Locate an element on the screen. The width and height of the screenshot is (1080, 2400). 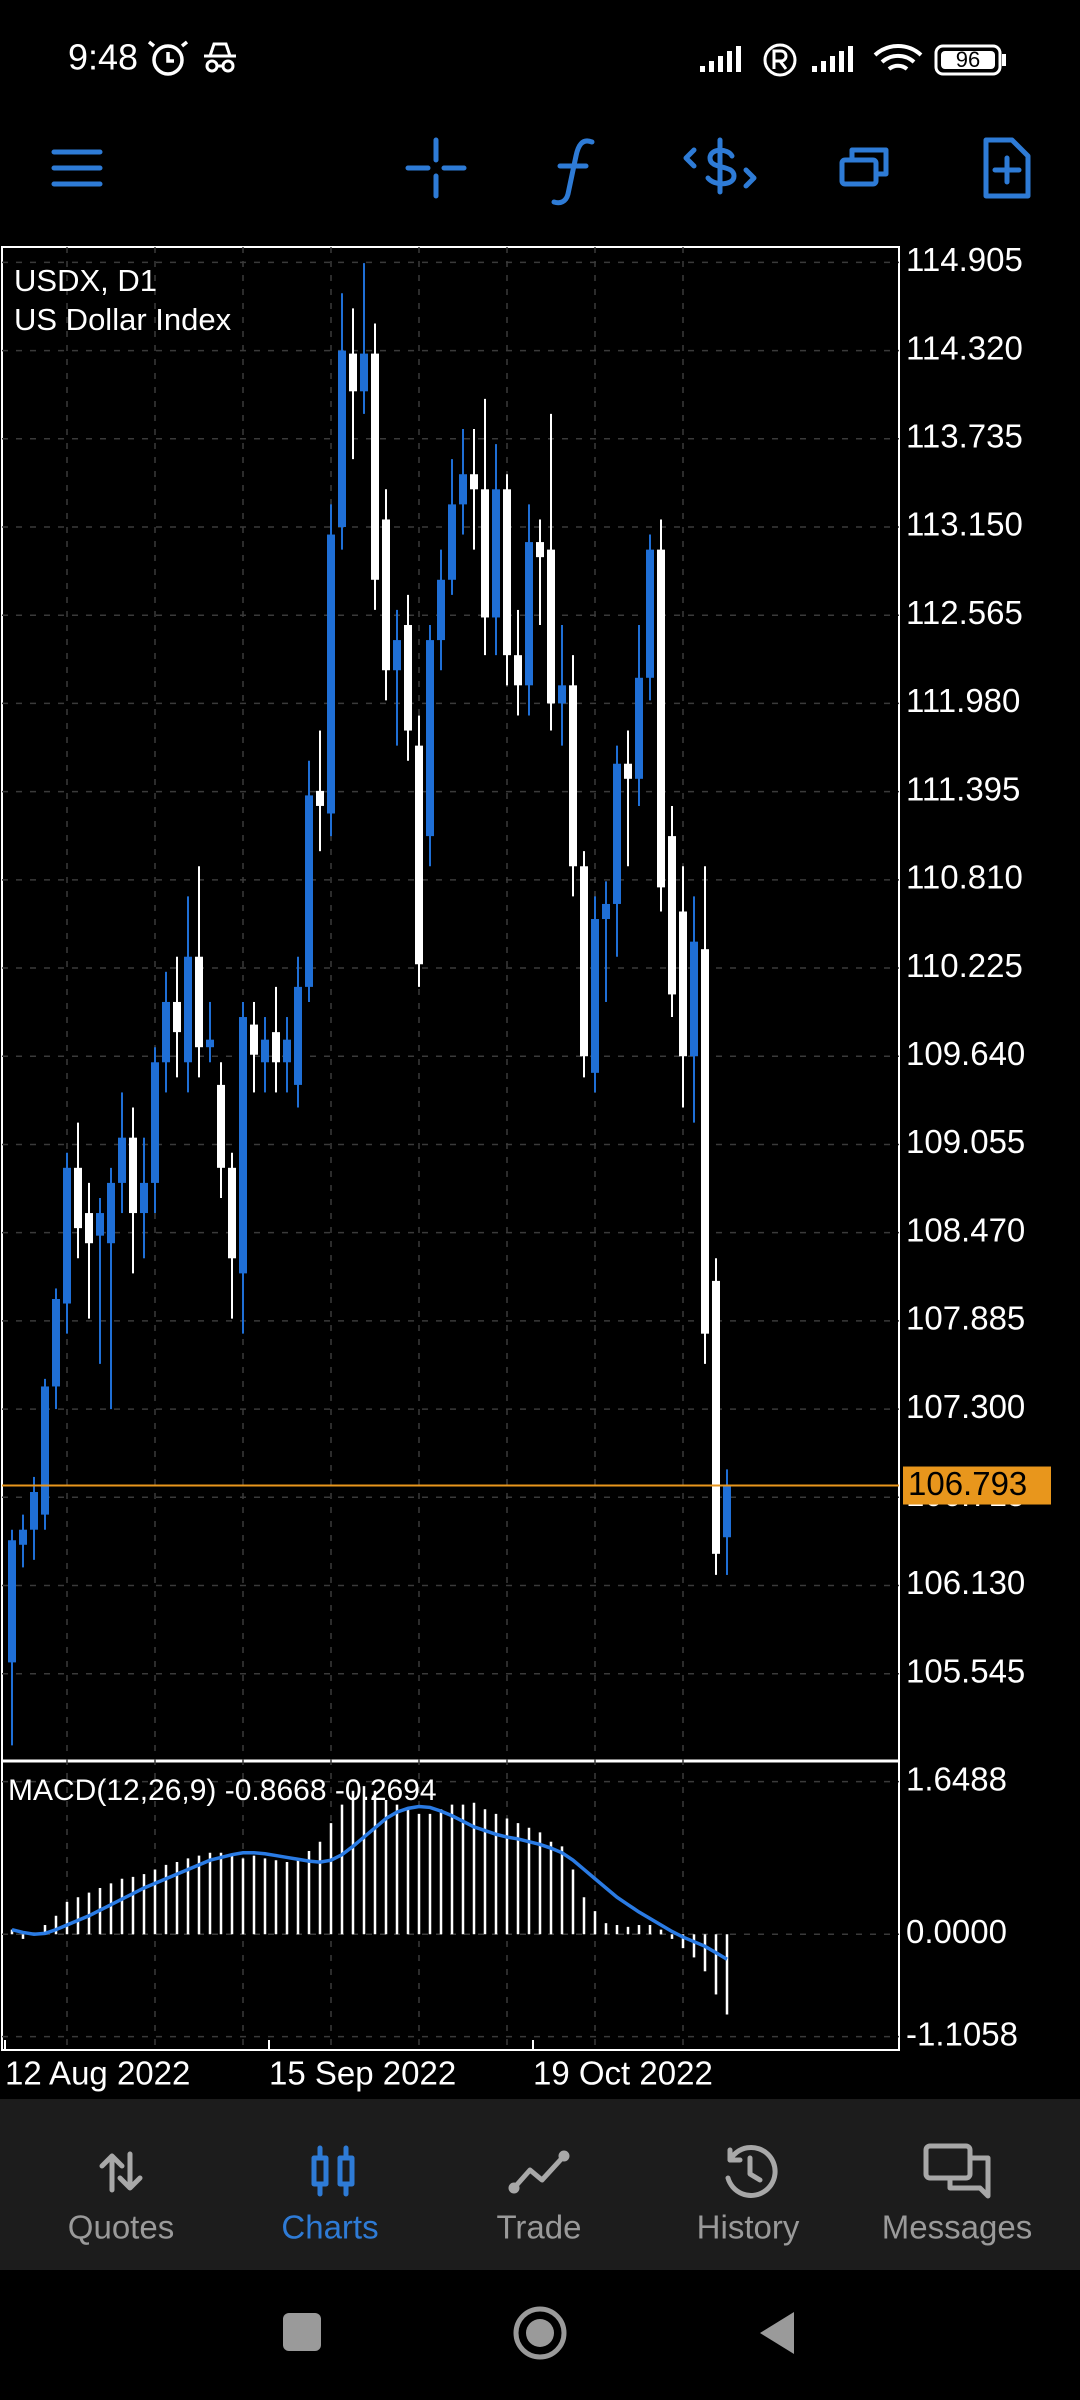
x-tick-label: 19 Oct 2022 is located at coordinates (623, 2073).